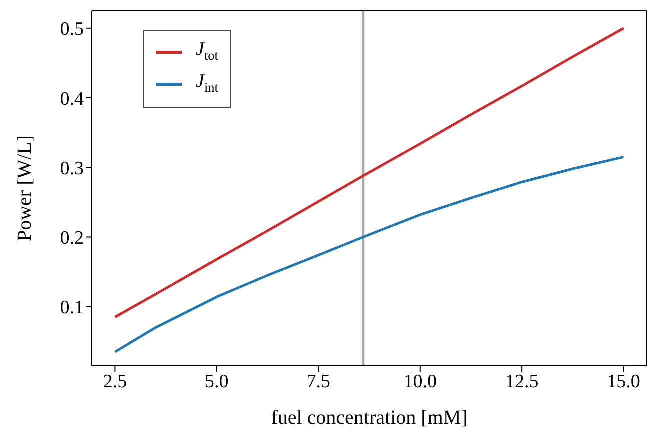 This screenshot has width=658, height=448. Describe the element at coordinates (207, 51) in the screenshot. I see `legend-label: J$_{tot}$` at that location.